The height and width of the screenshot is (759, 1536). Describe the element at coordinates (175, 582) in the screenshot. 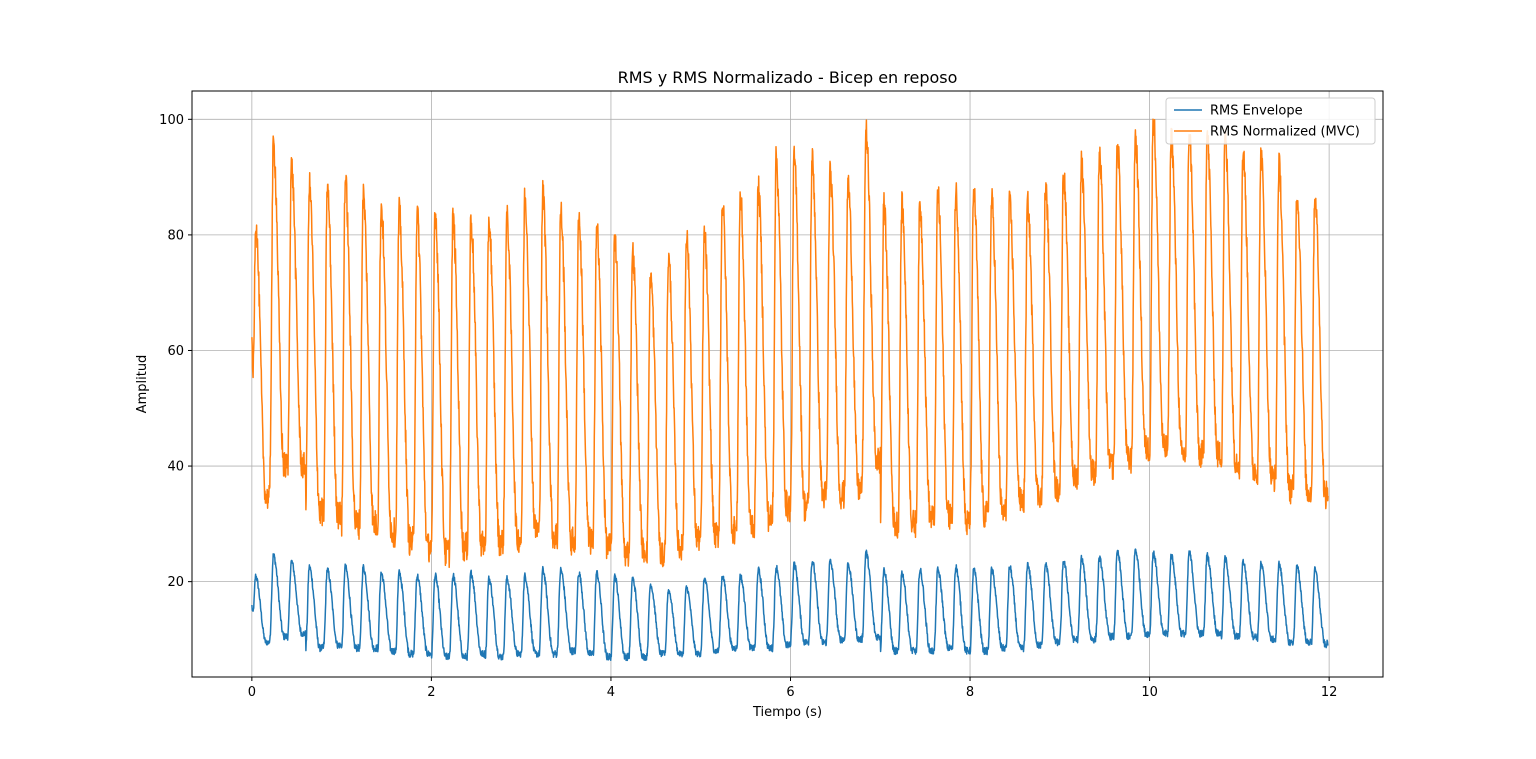

I see `y-tick-label: 20` at that location.